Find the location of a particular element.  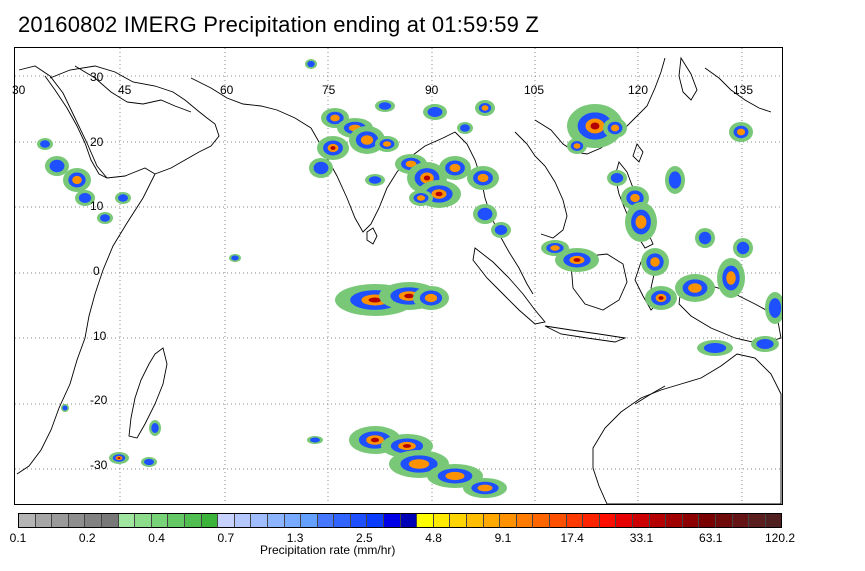

precipitation-colorbar is located at coordinates (400, 520).